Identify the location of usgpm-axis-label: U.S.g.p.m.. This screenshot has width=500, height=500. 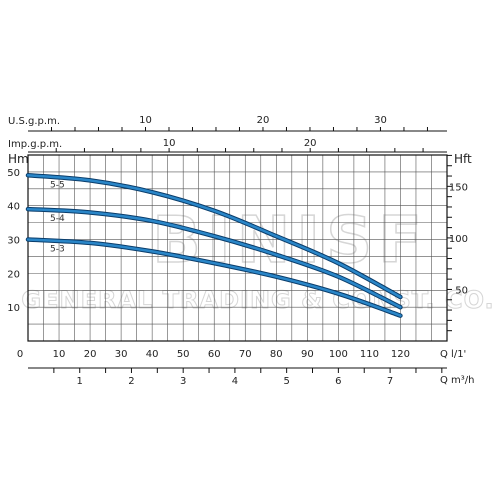
(34, 121).